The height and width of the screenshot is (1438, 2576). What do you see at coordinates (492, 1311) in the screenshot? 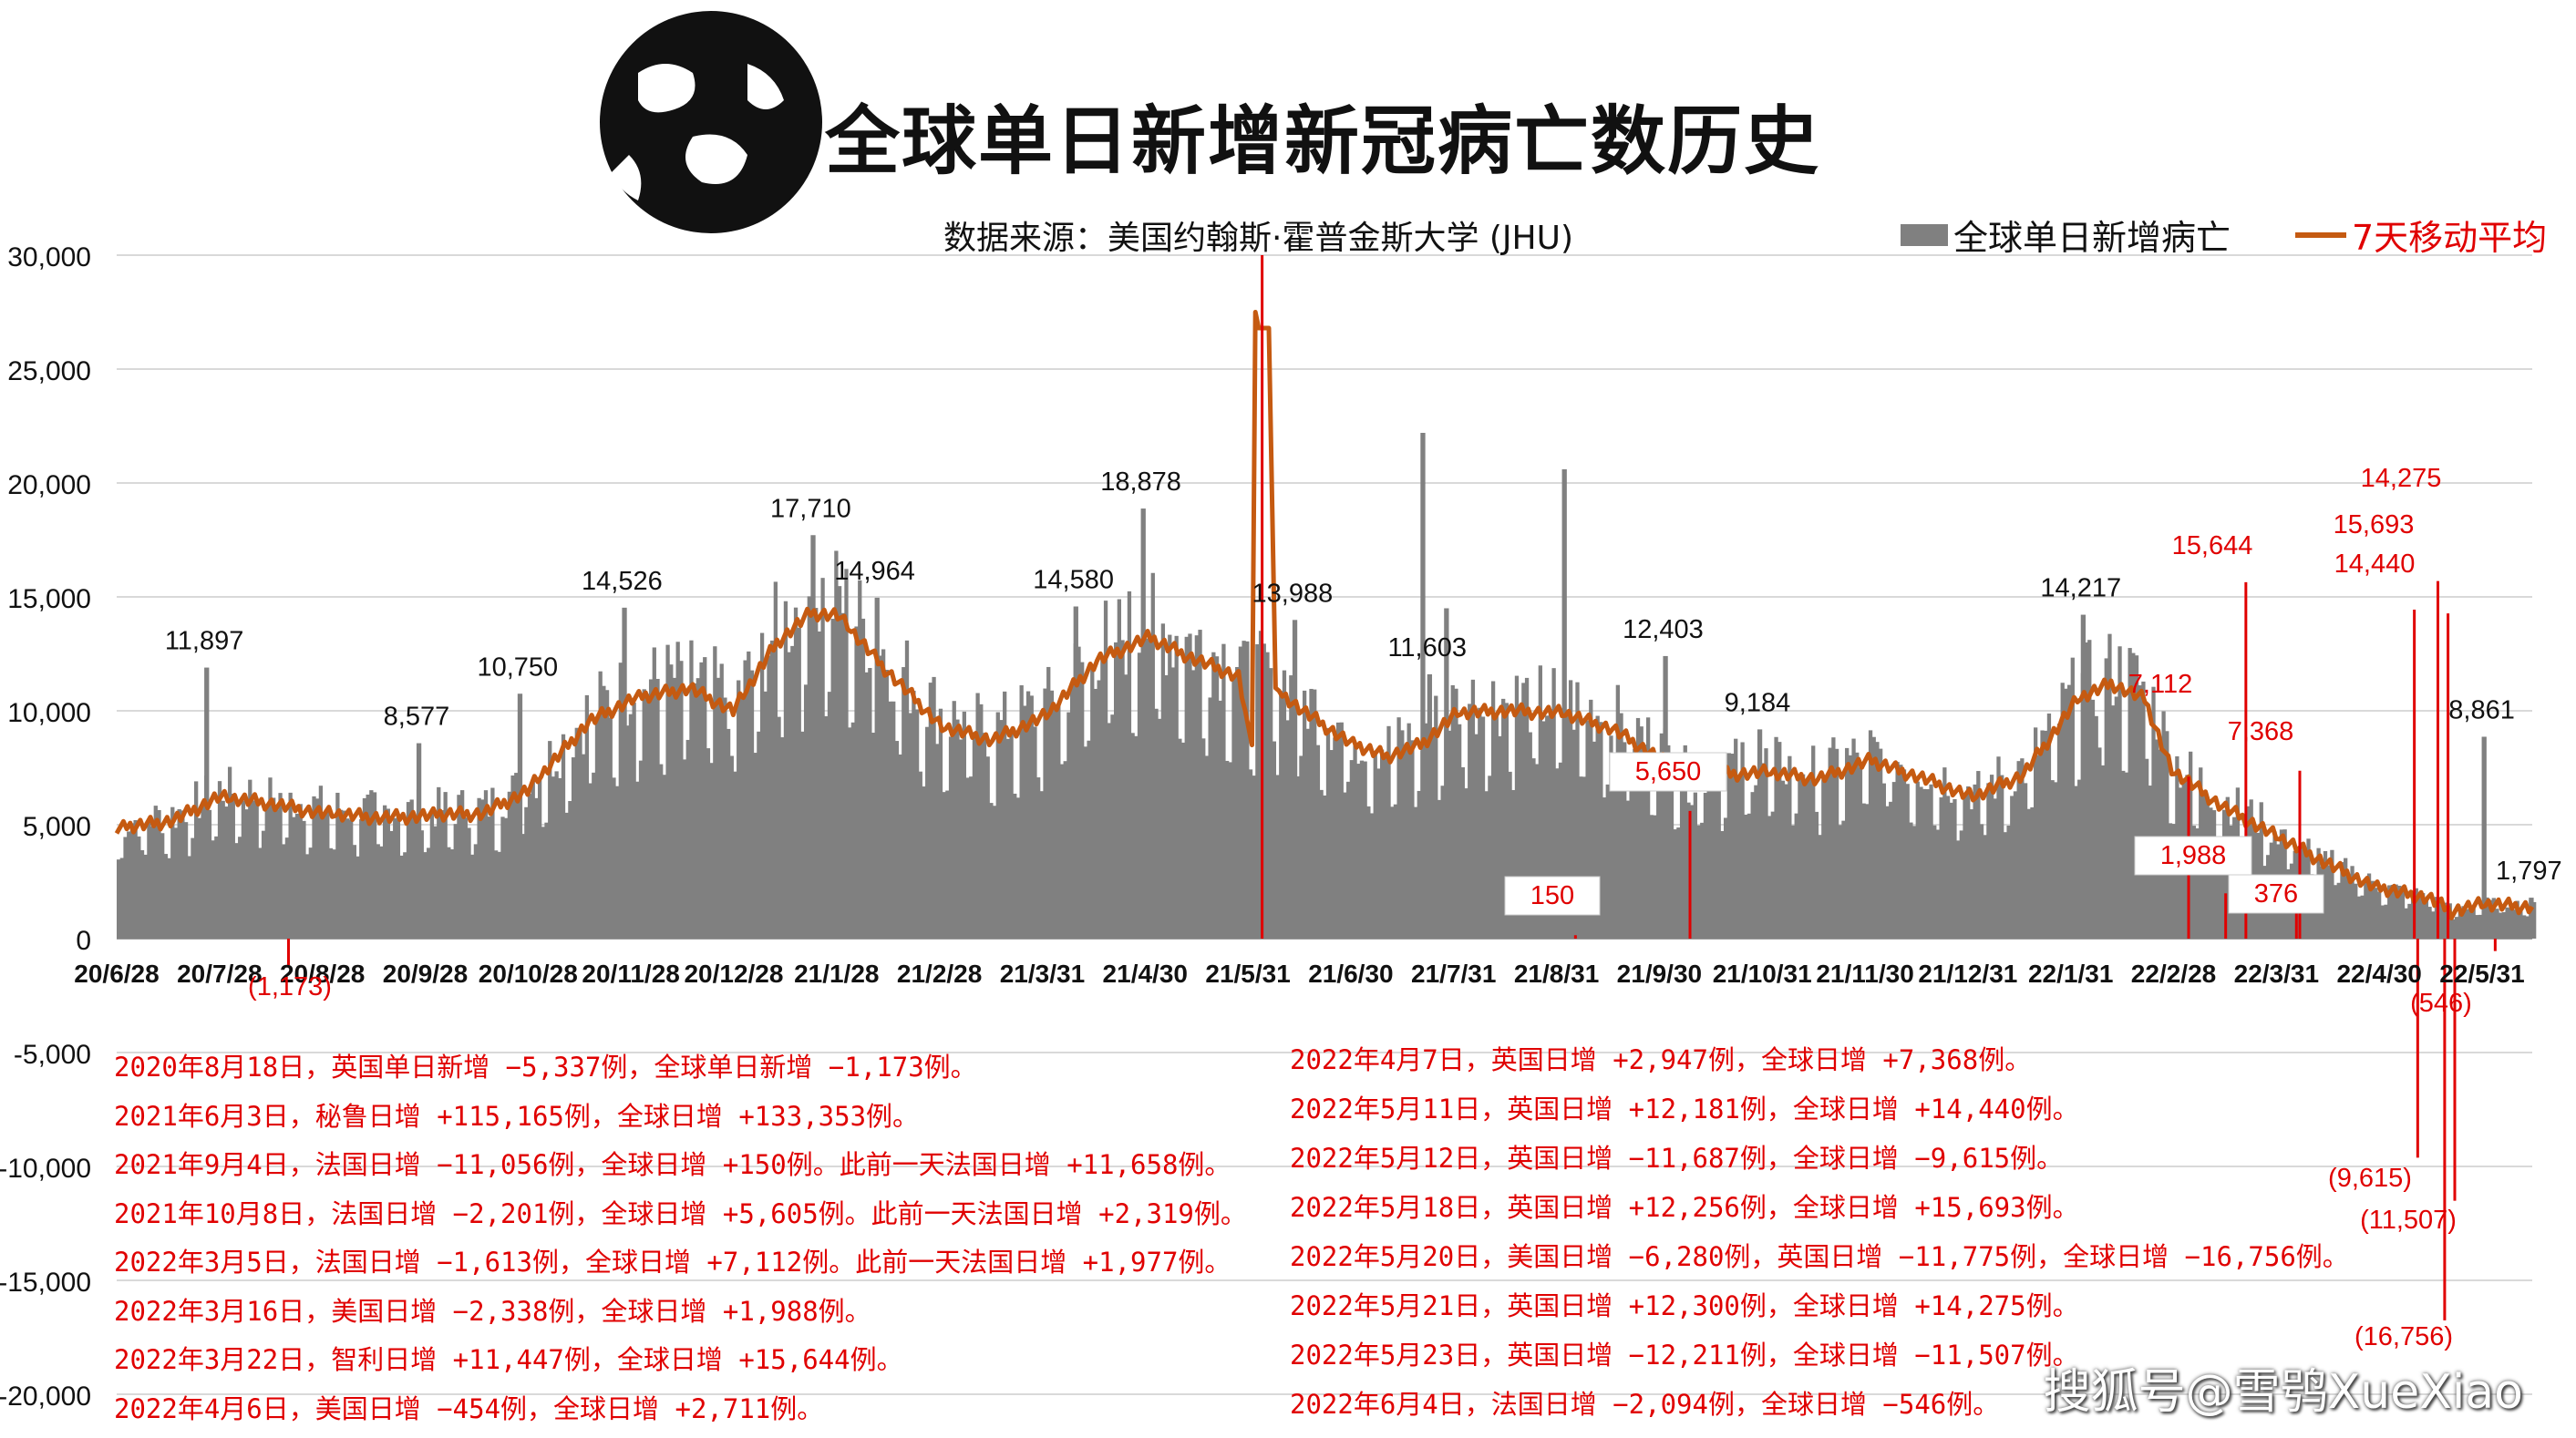
I see `note-line: 2022年3月16日，美国日增 −2,338例，全球日增 +1,988例。` at bounding box center [492, 1311].